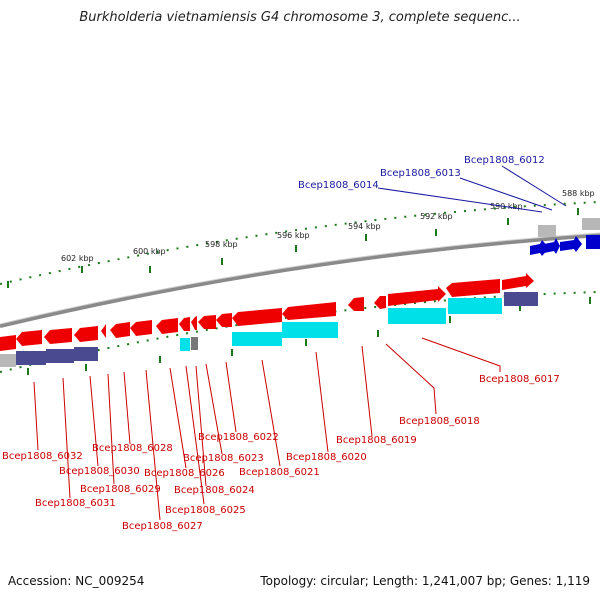  Describe the element at coordinates (221, 244) in the screenshot. I see `scale-label-598: 598 kbp` at that location.